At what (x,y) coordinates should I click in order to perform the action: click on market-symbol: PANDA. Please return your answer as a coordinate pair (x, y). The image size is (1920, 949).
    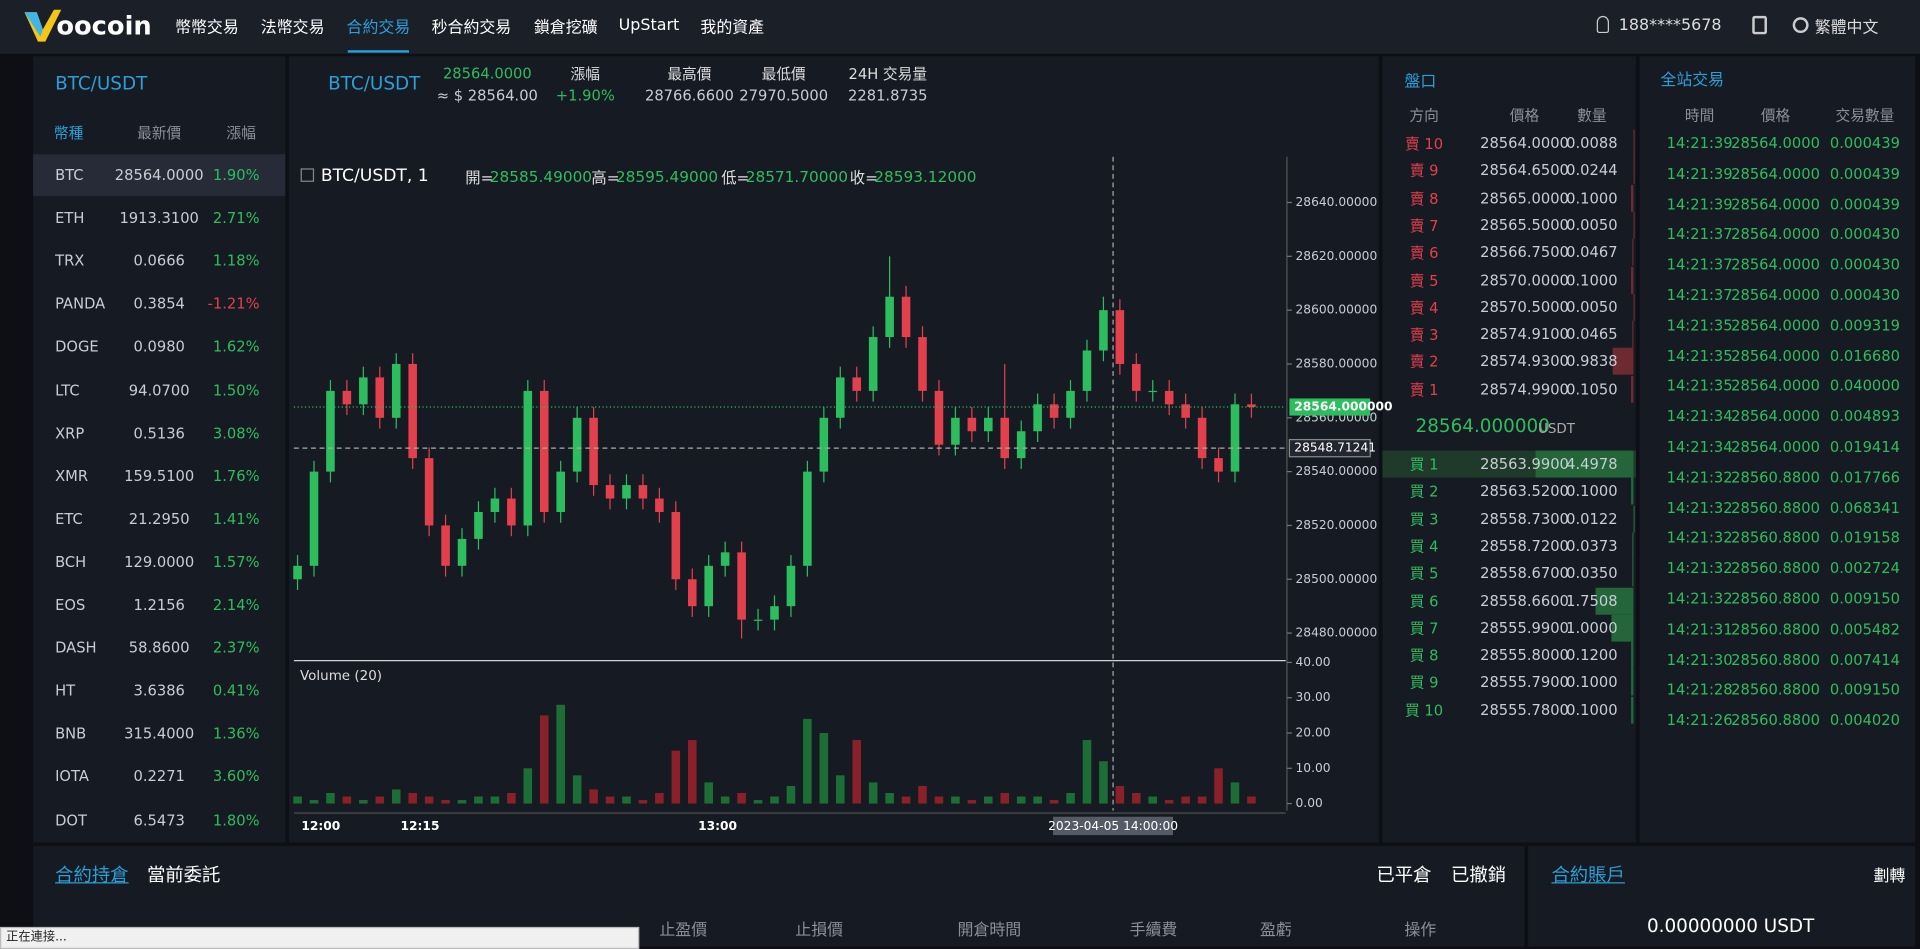
    Looking at the image, I should click on (80, 303).